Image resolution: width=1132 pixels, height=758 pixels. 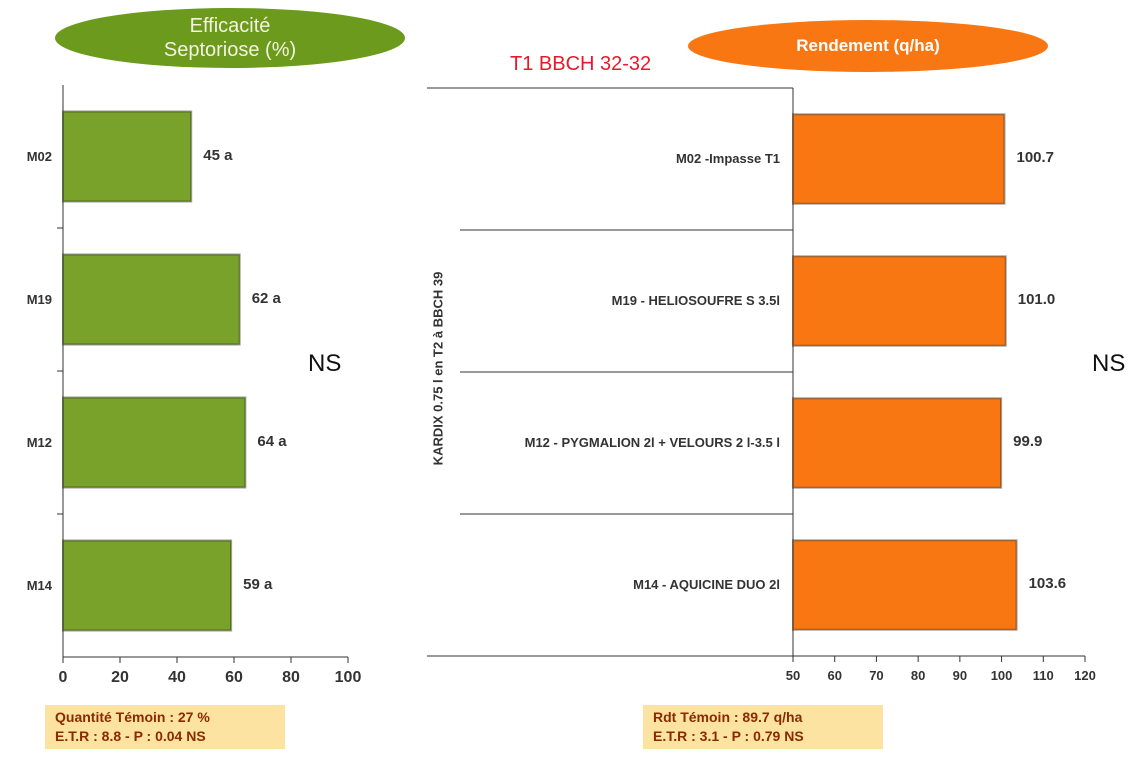 I want to click on value-label: 100.7, so click(x=1035, y=157).